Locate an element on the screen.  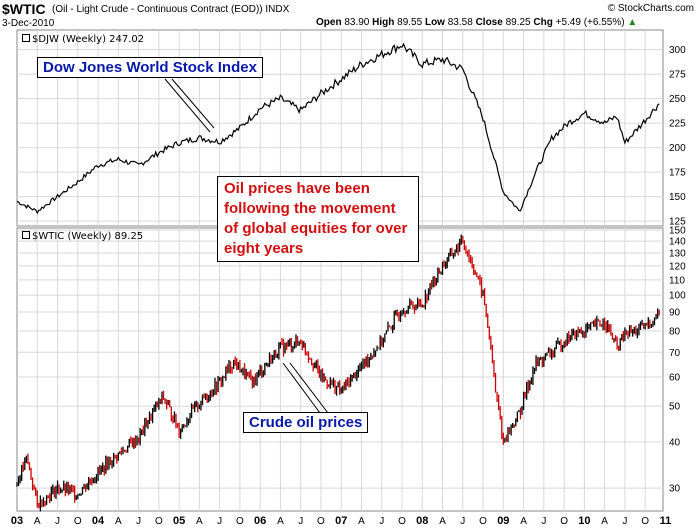
stockcharts-credit: © StockCharts.com is located at coordinates (650, 8).